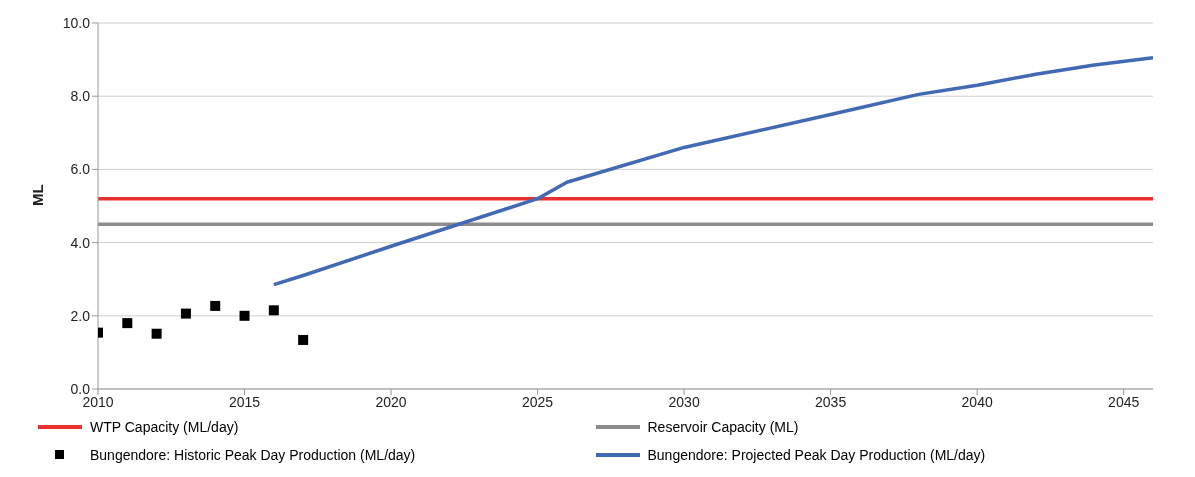 This screenshot has height=477, width=1195. Describe the element at coordinates (723, 427) in the screenshot. I see `legend-label: Reservoir Capacity (ML)` at that location.